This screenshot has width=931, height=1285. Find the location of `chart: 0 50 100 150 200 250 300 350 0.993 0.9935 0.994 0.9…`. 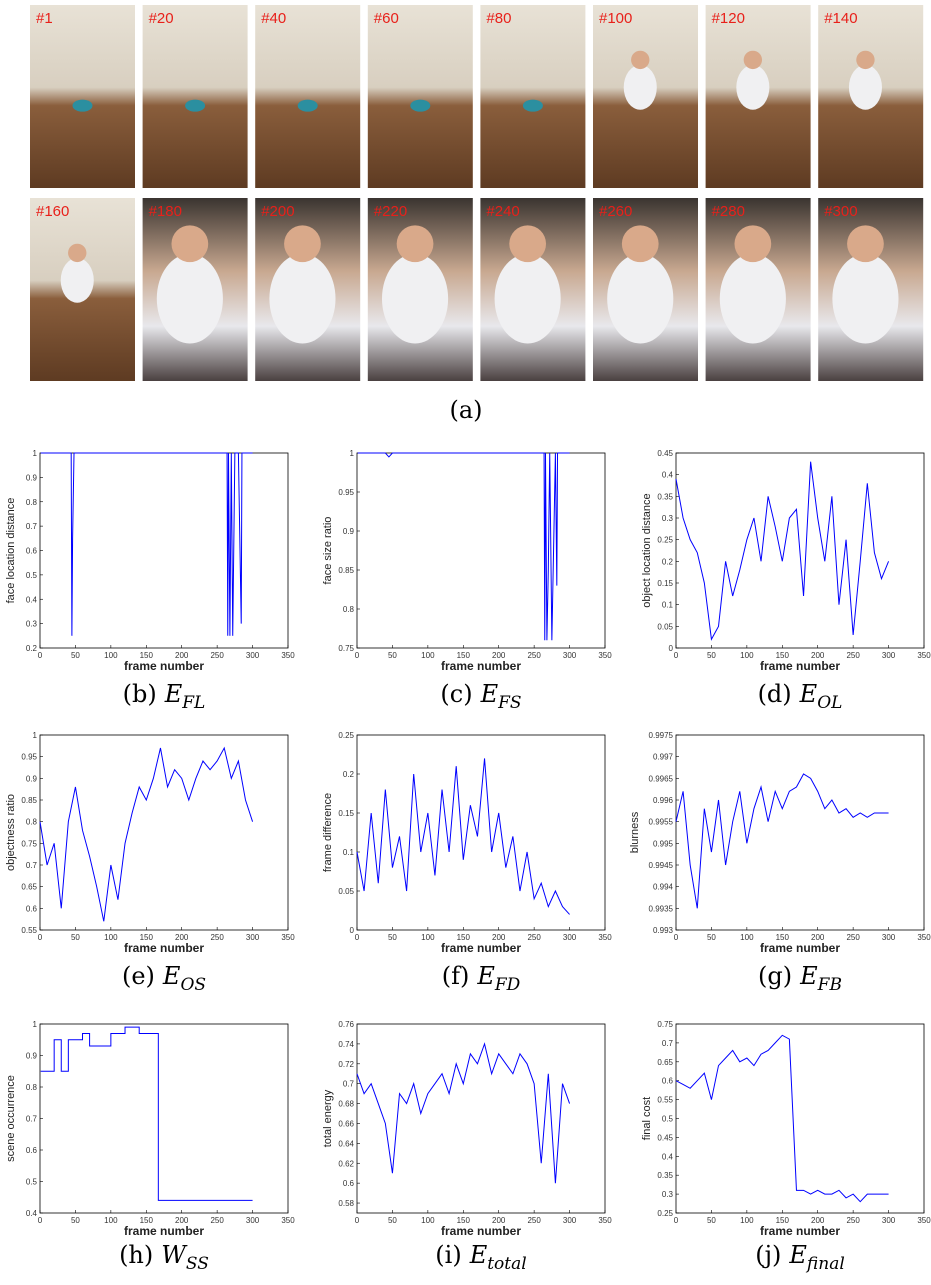

chart: 0 50 100 150 200 250 300 350 0.993 0.9935 0.994 0.9… is located at coordinates (780, 863).